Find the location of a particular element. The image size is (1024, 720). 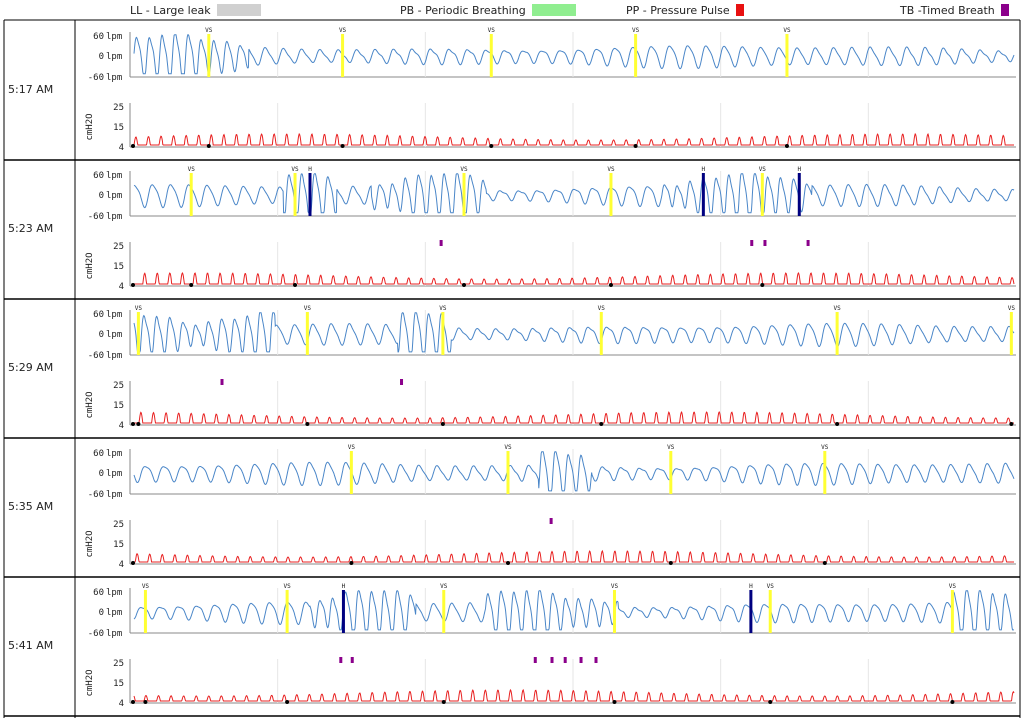

strip-time-label: 5:29 AM is located at coordinates (31, 367).